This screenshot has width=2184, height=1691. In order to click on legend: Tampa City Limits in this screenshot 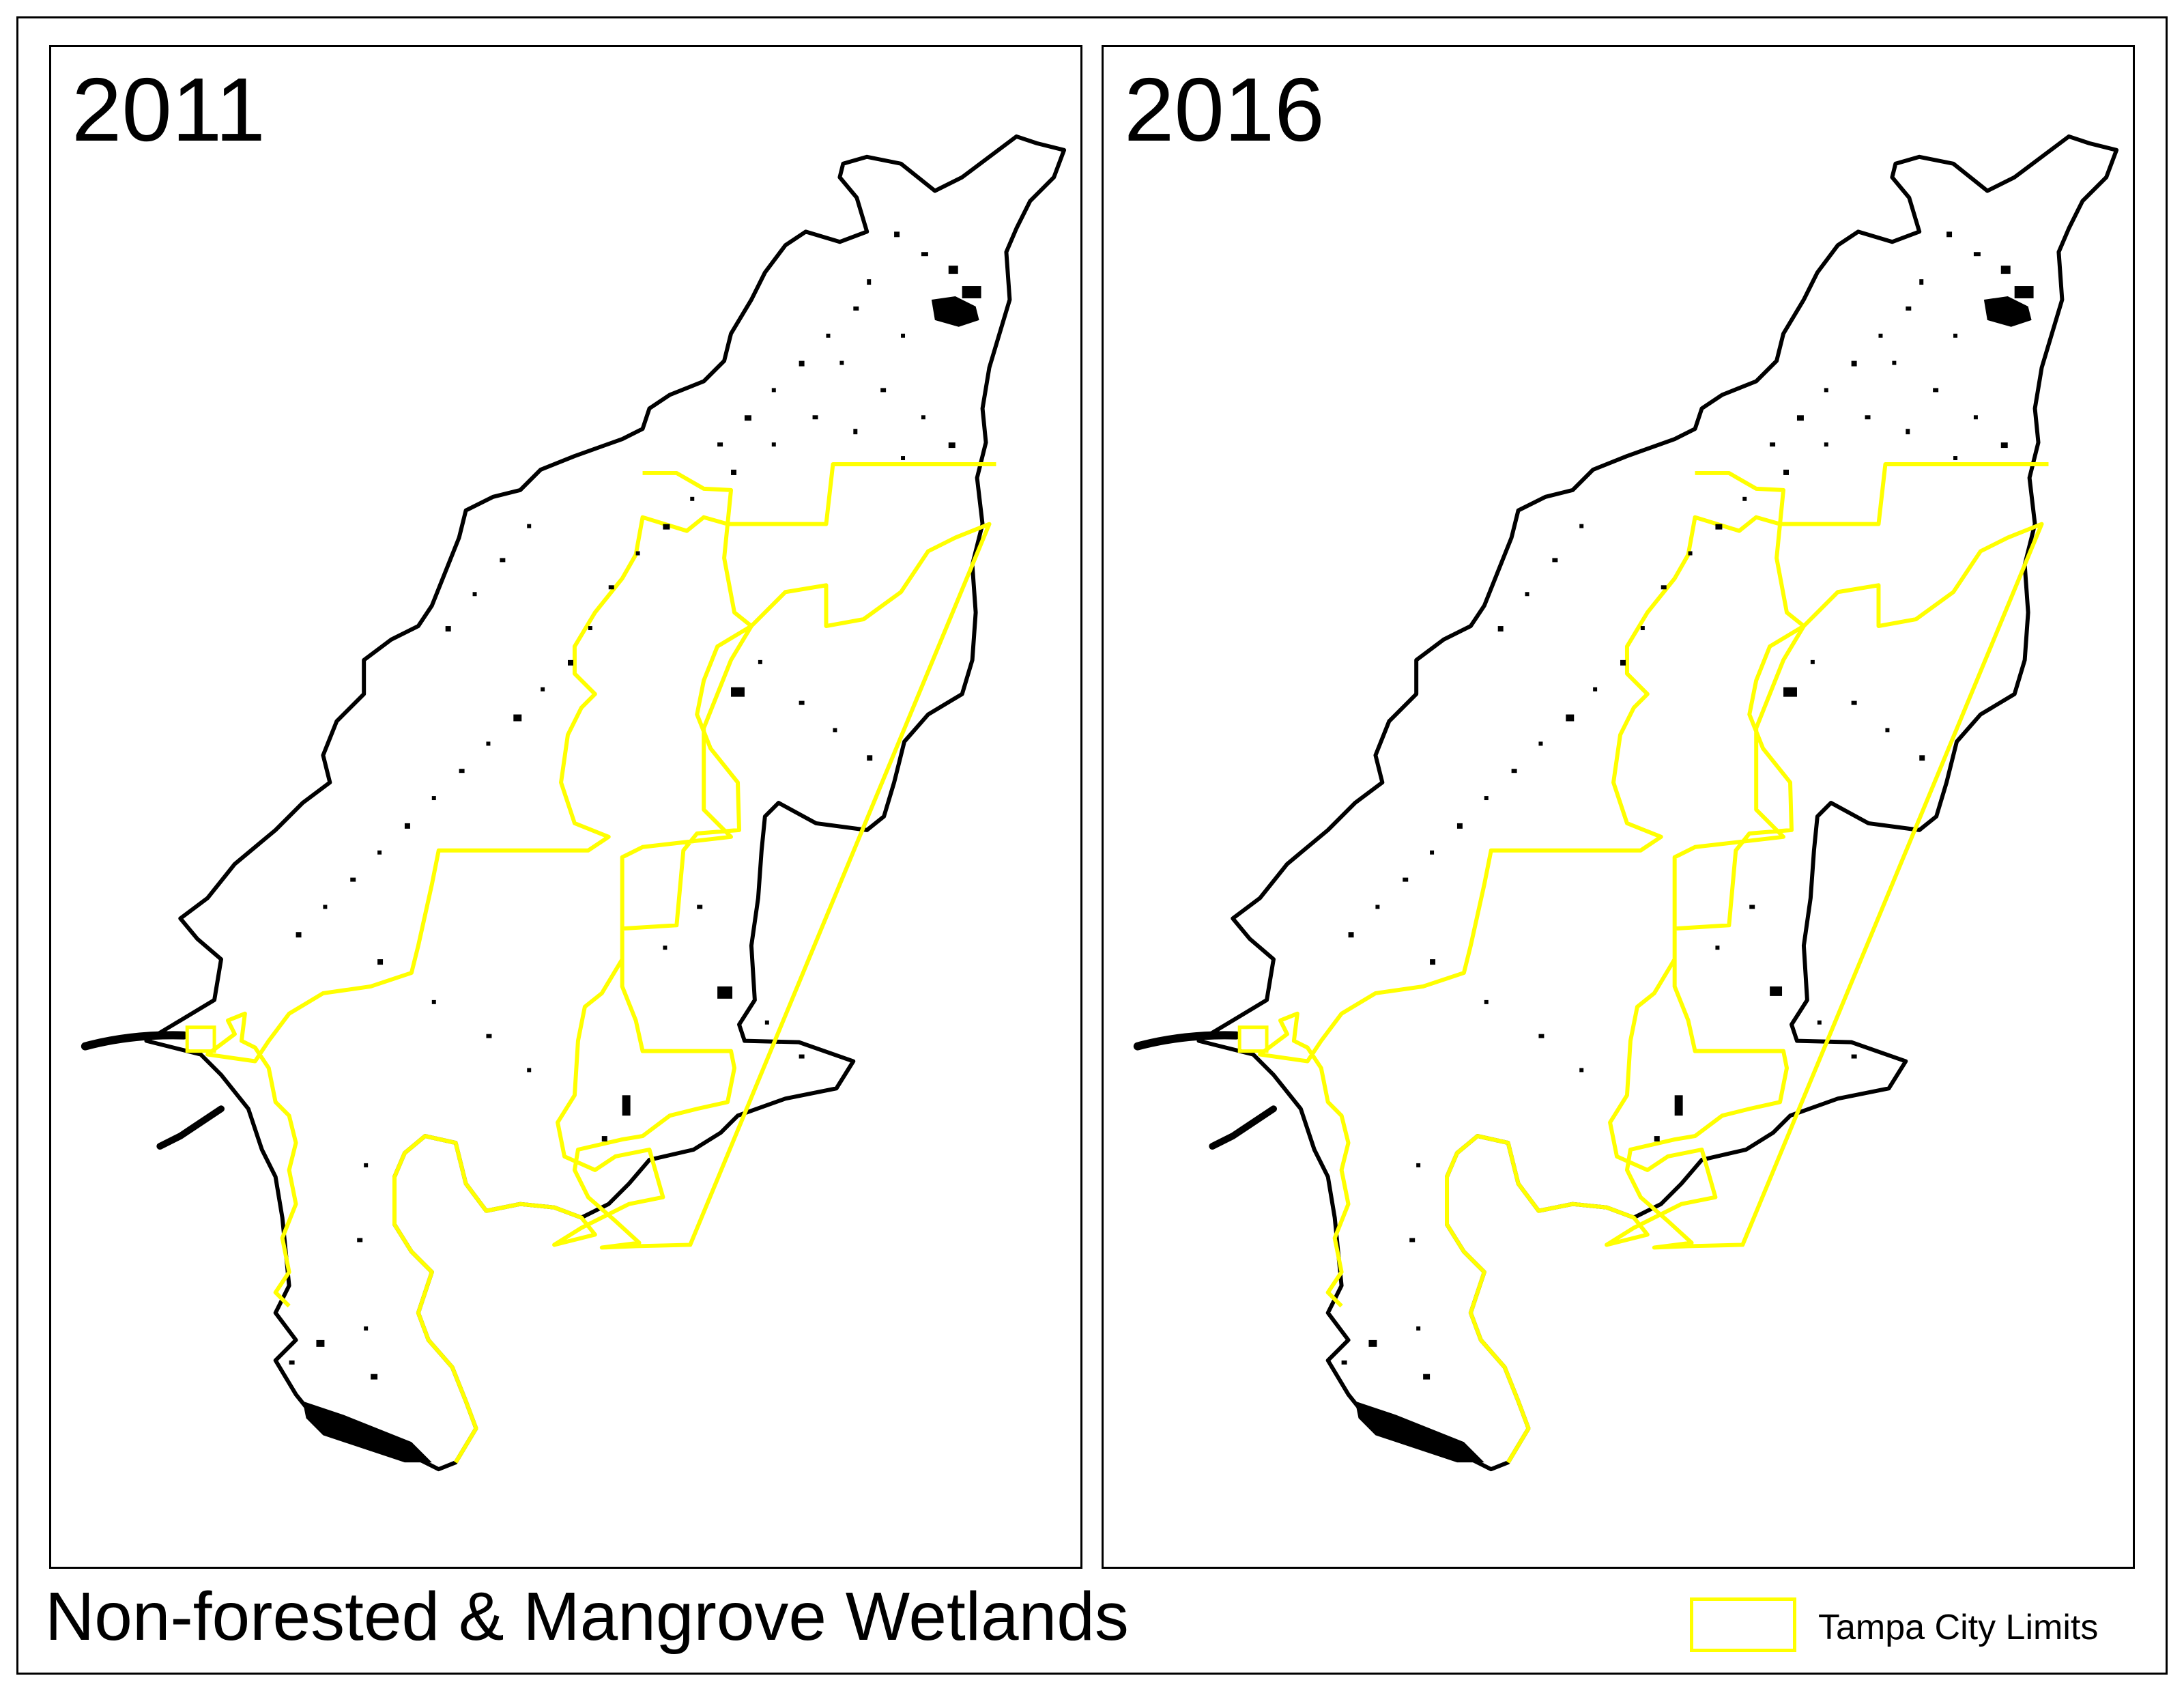, I will do `click(1915, 1626)`.